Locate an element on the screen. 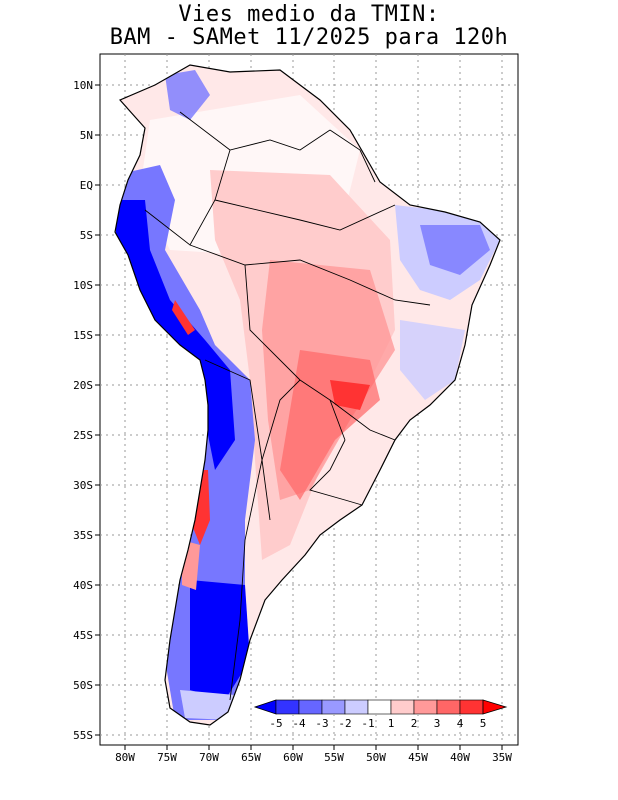 This screenshot has height=800, width=618. lat-label: 10S is located at coordinates (83, 285).